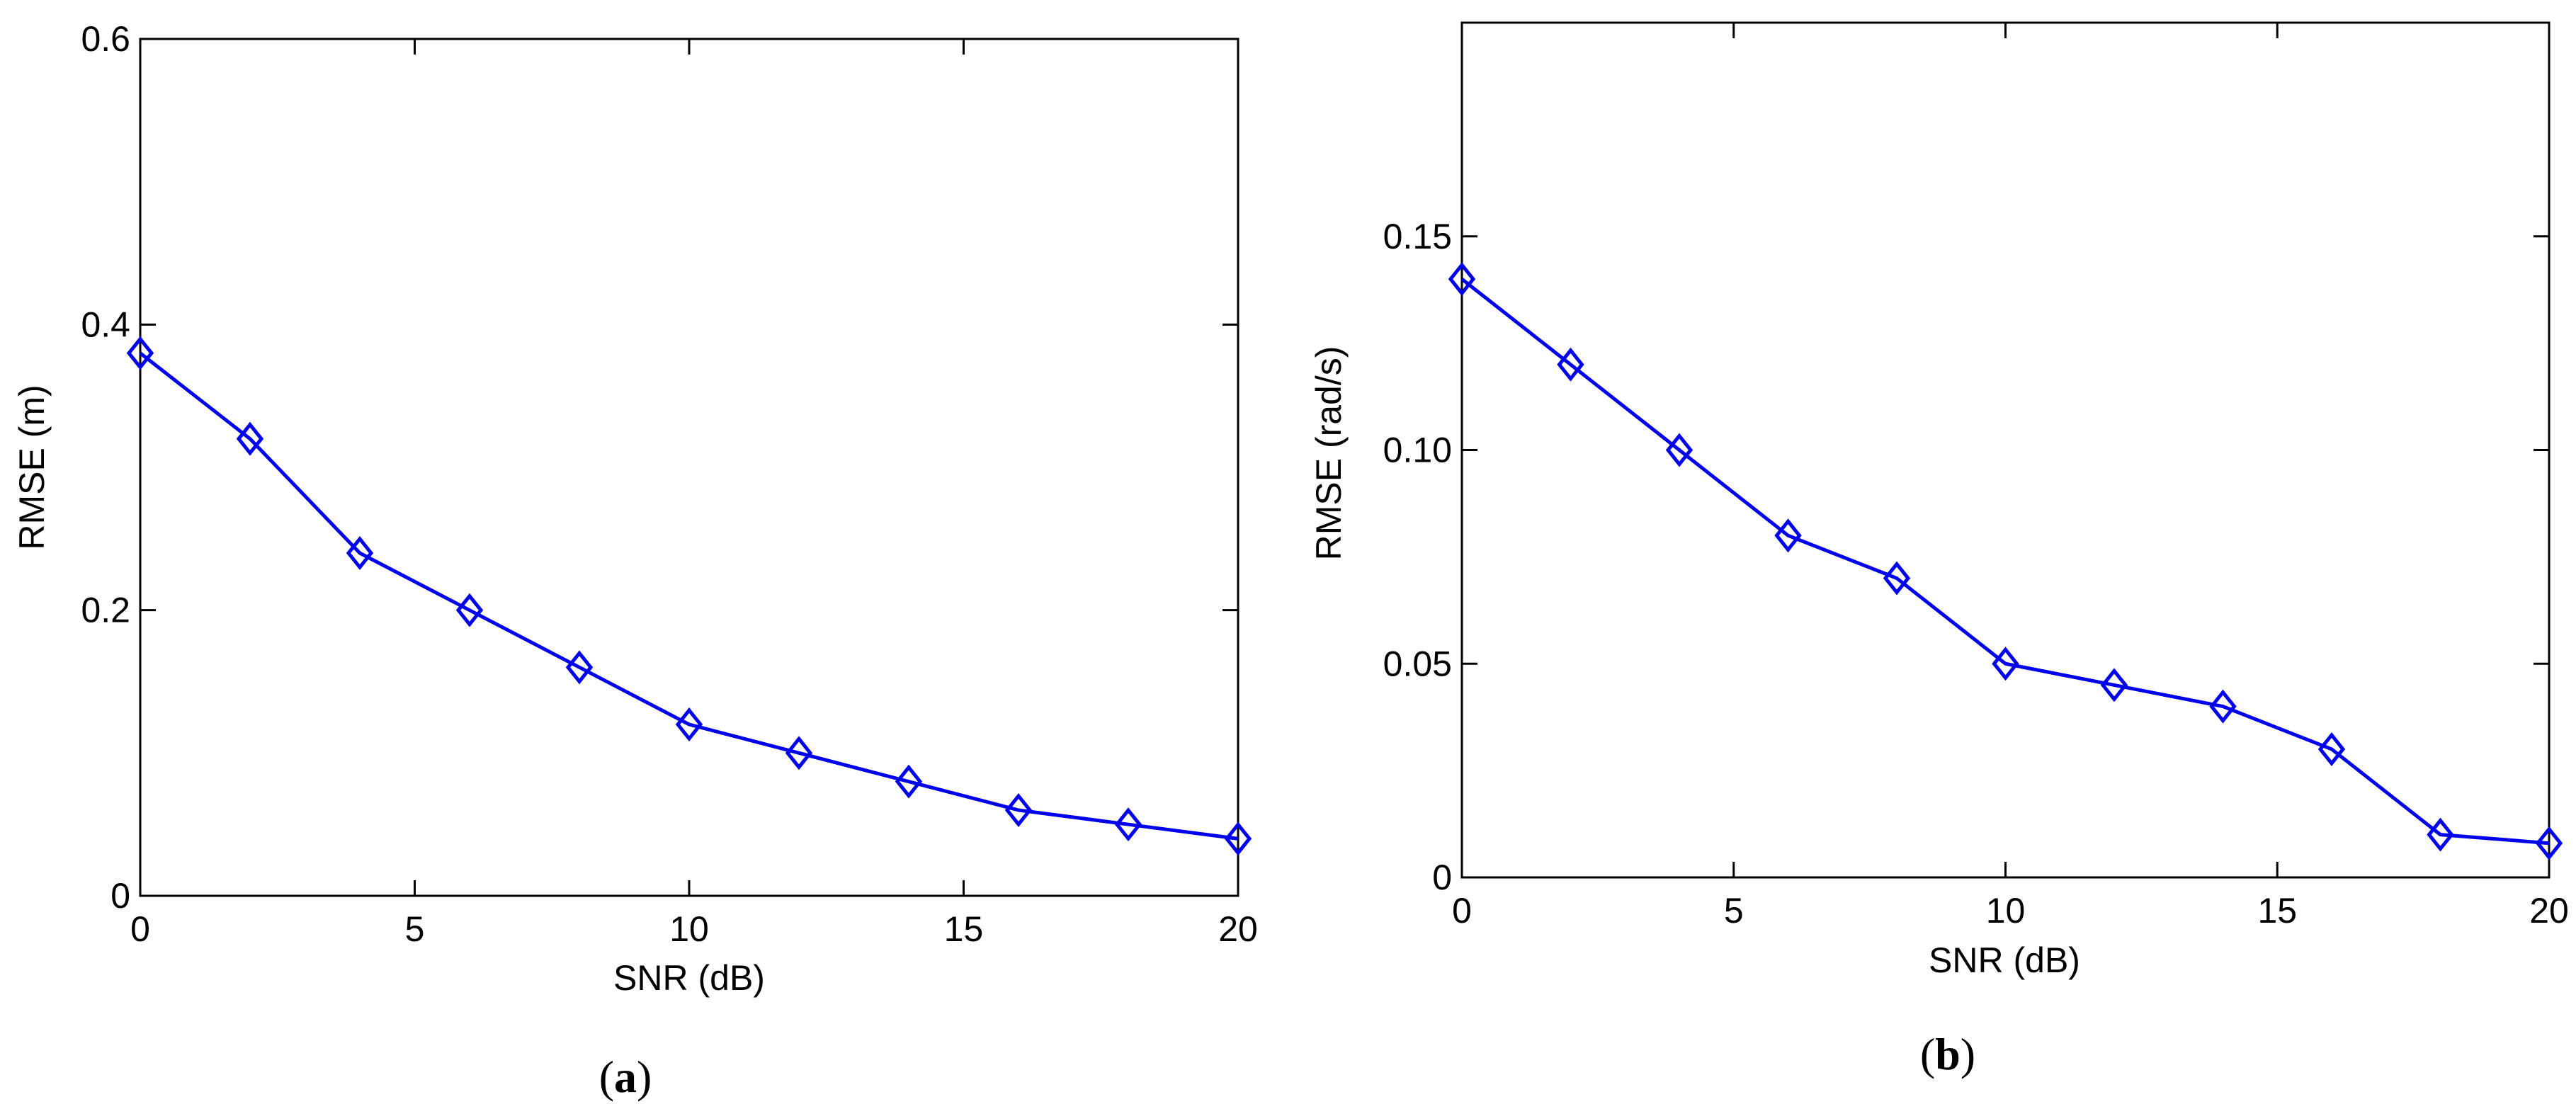 This screenshot has height=1104, width=2576. I want to click on x-axis-label-b: SNR (dB), so click(2004, 960).